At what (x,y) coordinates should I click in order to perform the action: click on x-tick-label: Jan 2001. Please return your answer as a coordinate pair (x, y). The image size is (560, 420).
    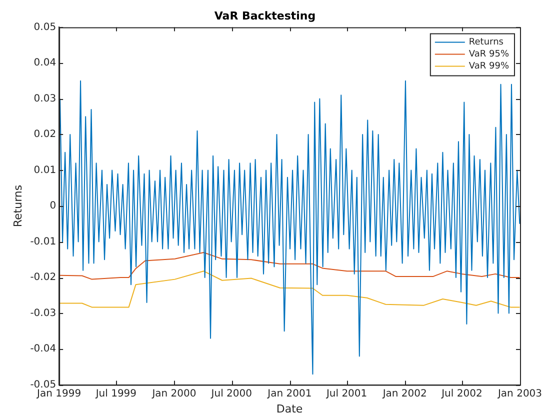
    Looking at the image, I should click on (289, 394).